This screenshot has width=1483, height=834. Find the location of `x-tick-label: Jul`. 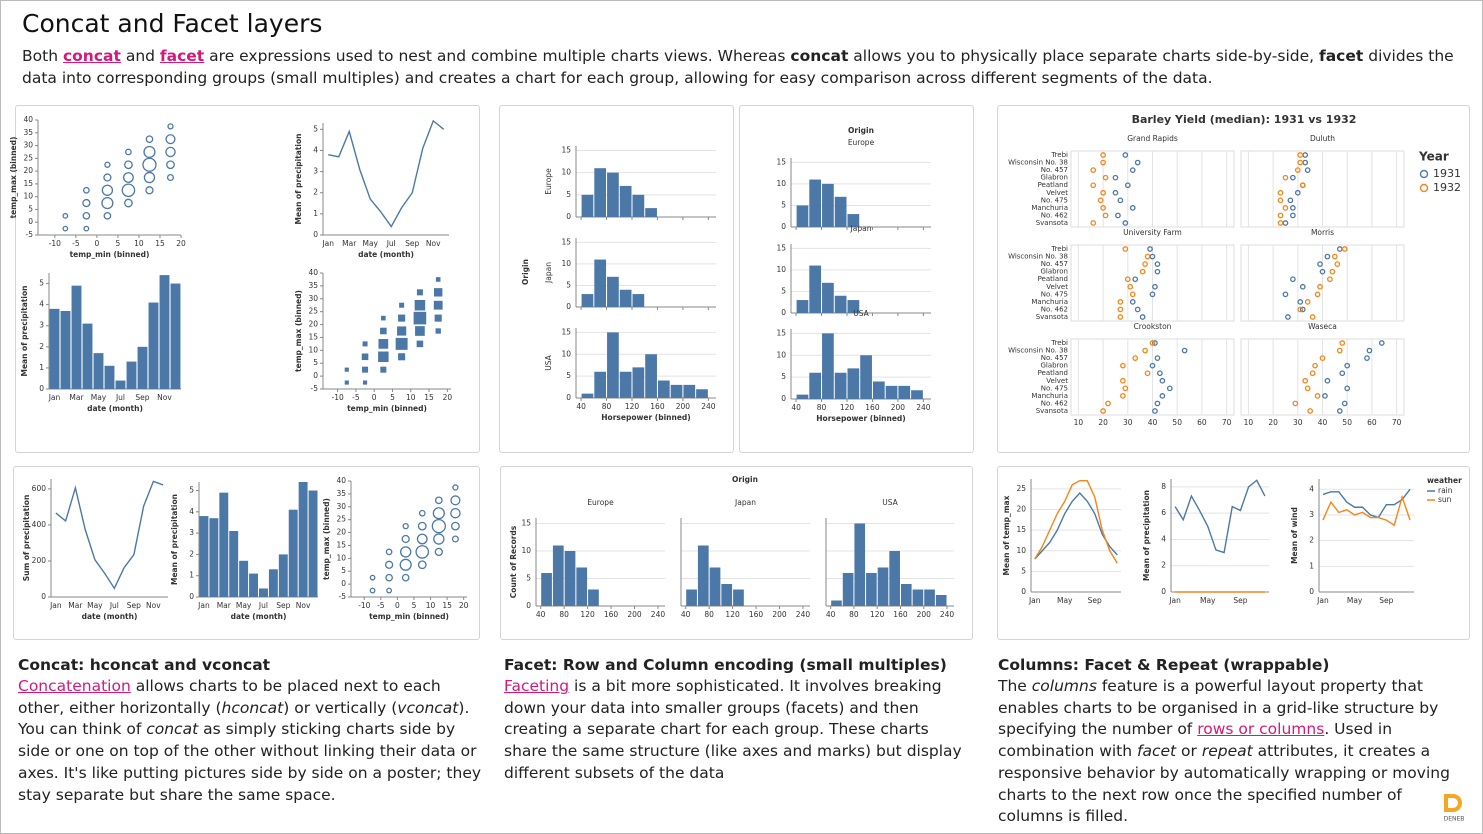

x-tick-label: Jul is located at coordinates (114, 605).